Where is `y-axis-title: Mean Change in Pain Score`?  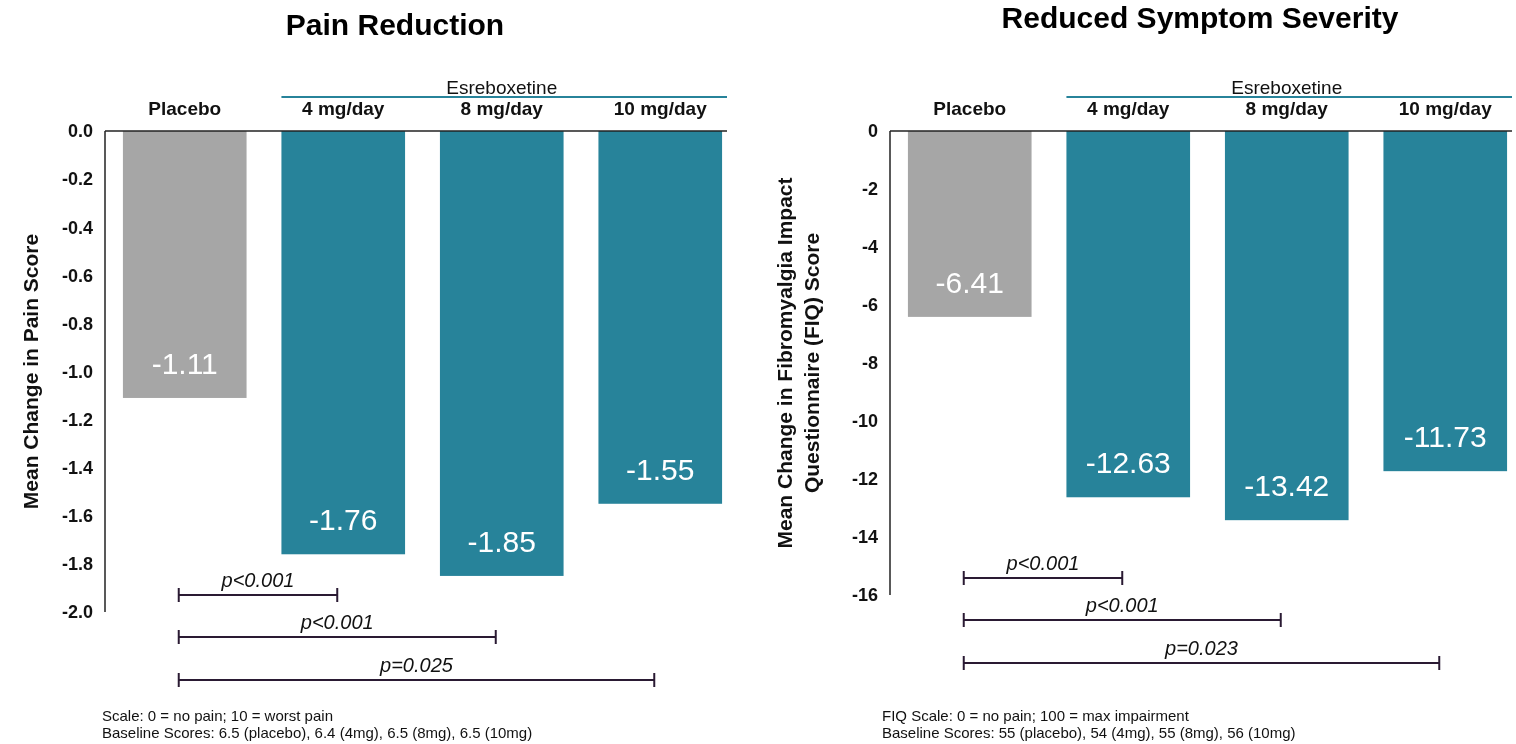 y-axis-title: Mean Change in Pain Score is located at coordinates (30, 371).